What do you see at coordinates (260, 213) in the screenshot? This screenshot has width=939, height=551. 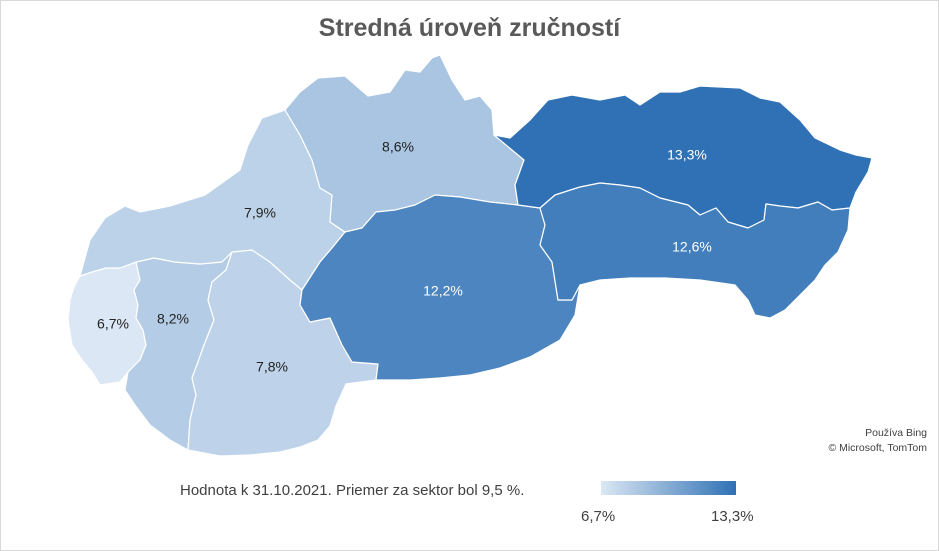 I see `region-label-trencin: 7,9%` at bounding box center [260, 213].